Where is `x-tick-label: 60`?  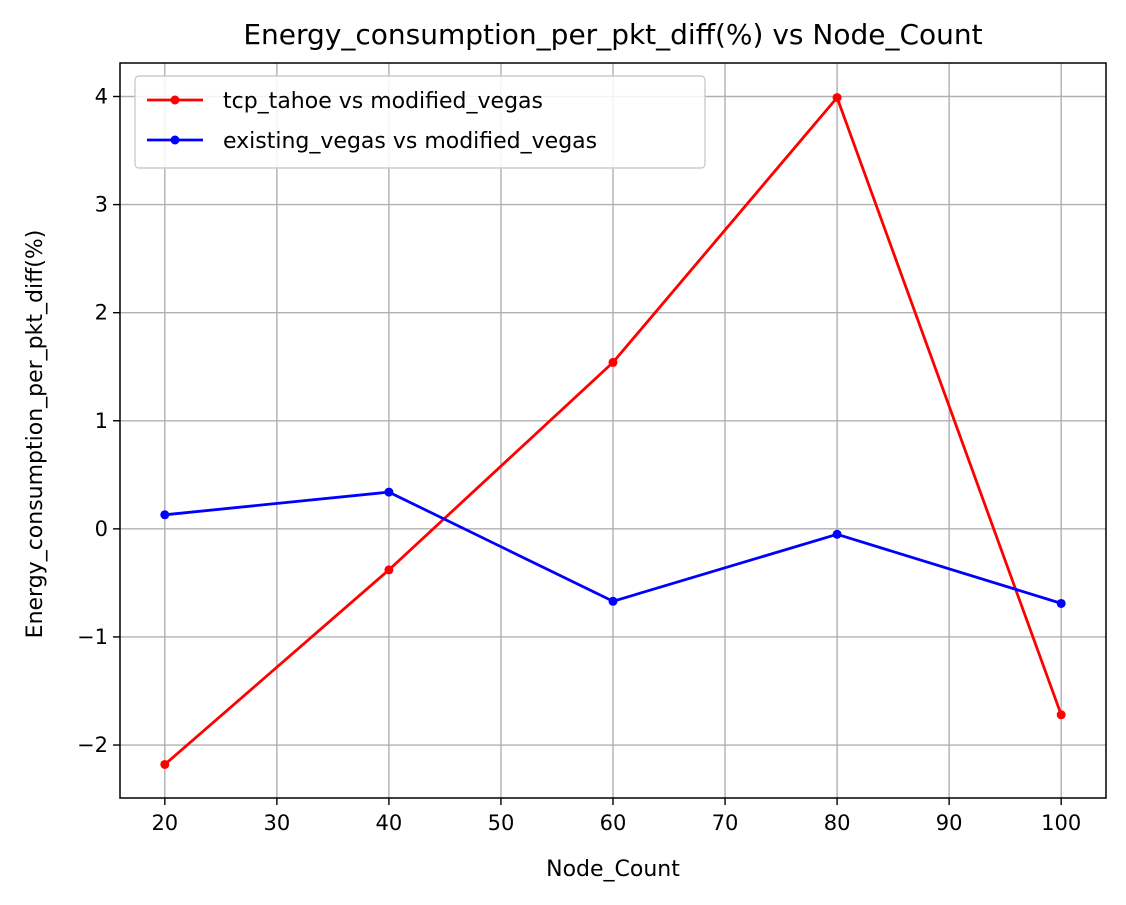
x-tick-label: 60 is located at coordinates (613, 823).